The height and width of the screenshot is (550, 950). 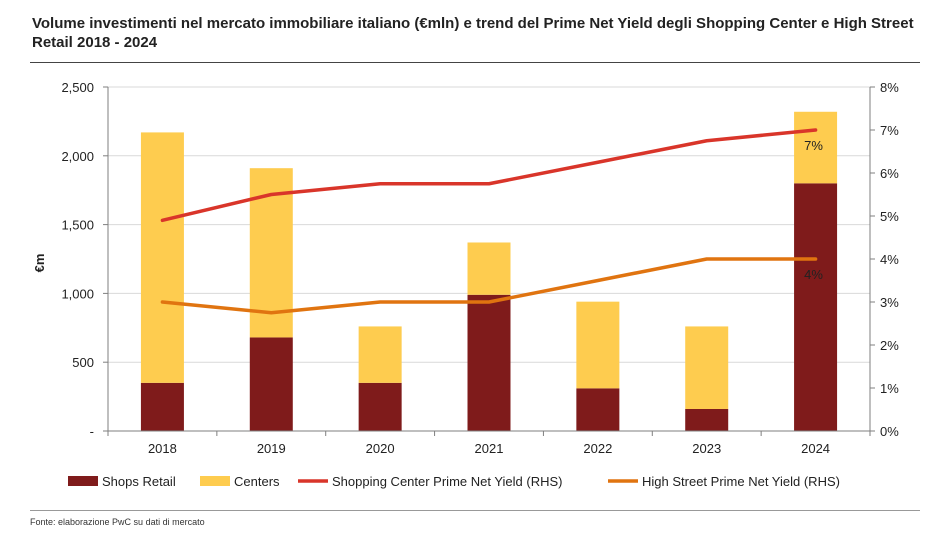 I want to click on source-divider, so click(x=475, y=510).